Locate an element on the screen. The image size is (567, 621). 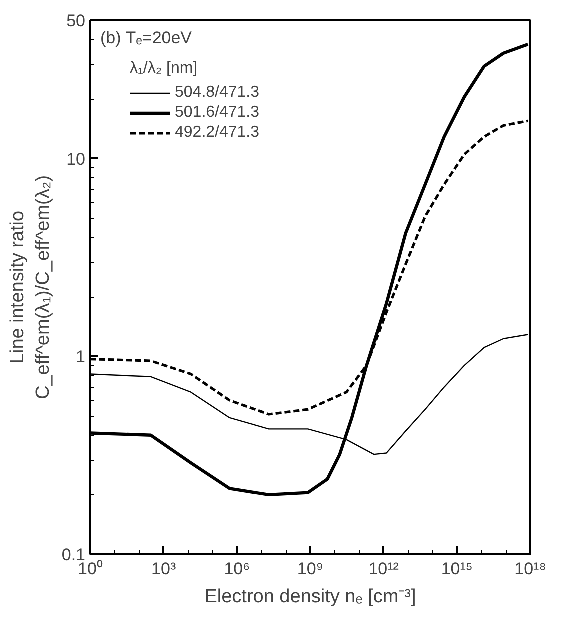
x-tick-label: 10⁶ is located at coordinates (237, 569).